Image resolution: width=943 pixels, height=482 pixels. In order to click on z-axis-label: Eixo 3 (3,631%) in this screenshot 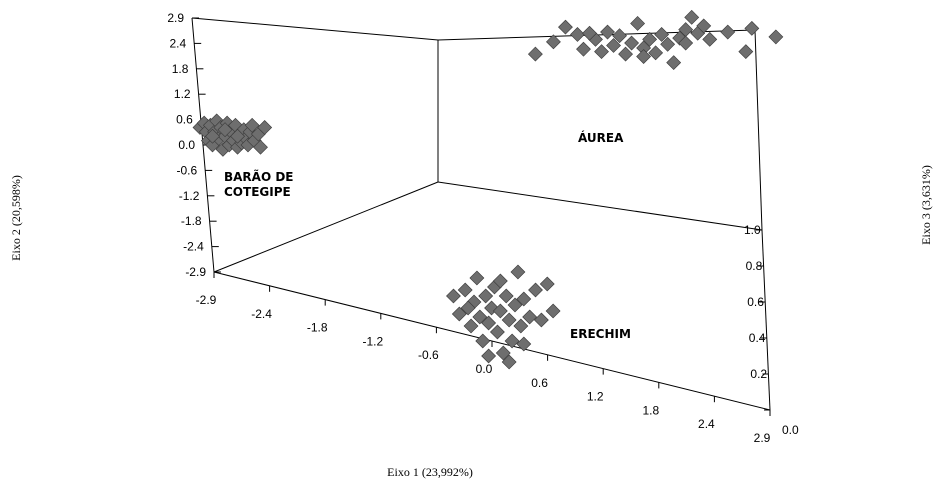, I will do `click(926, 205)`.